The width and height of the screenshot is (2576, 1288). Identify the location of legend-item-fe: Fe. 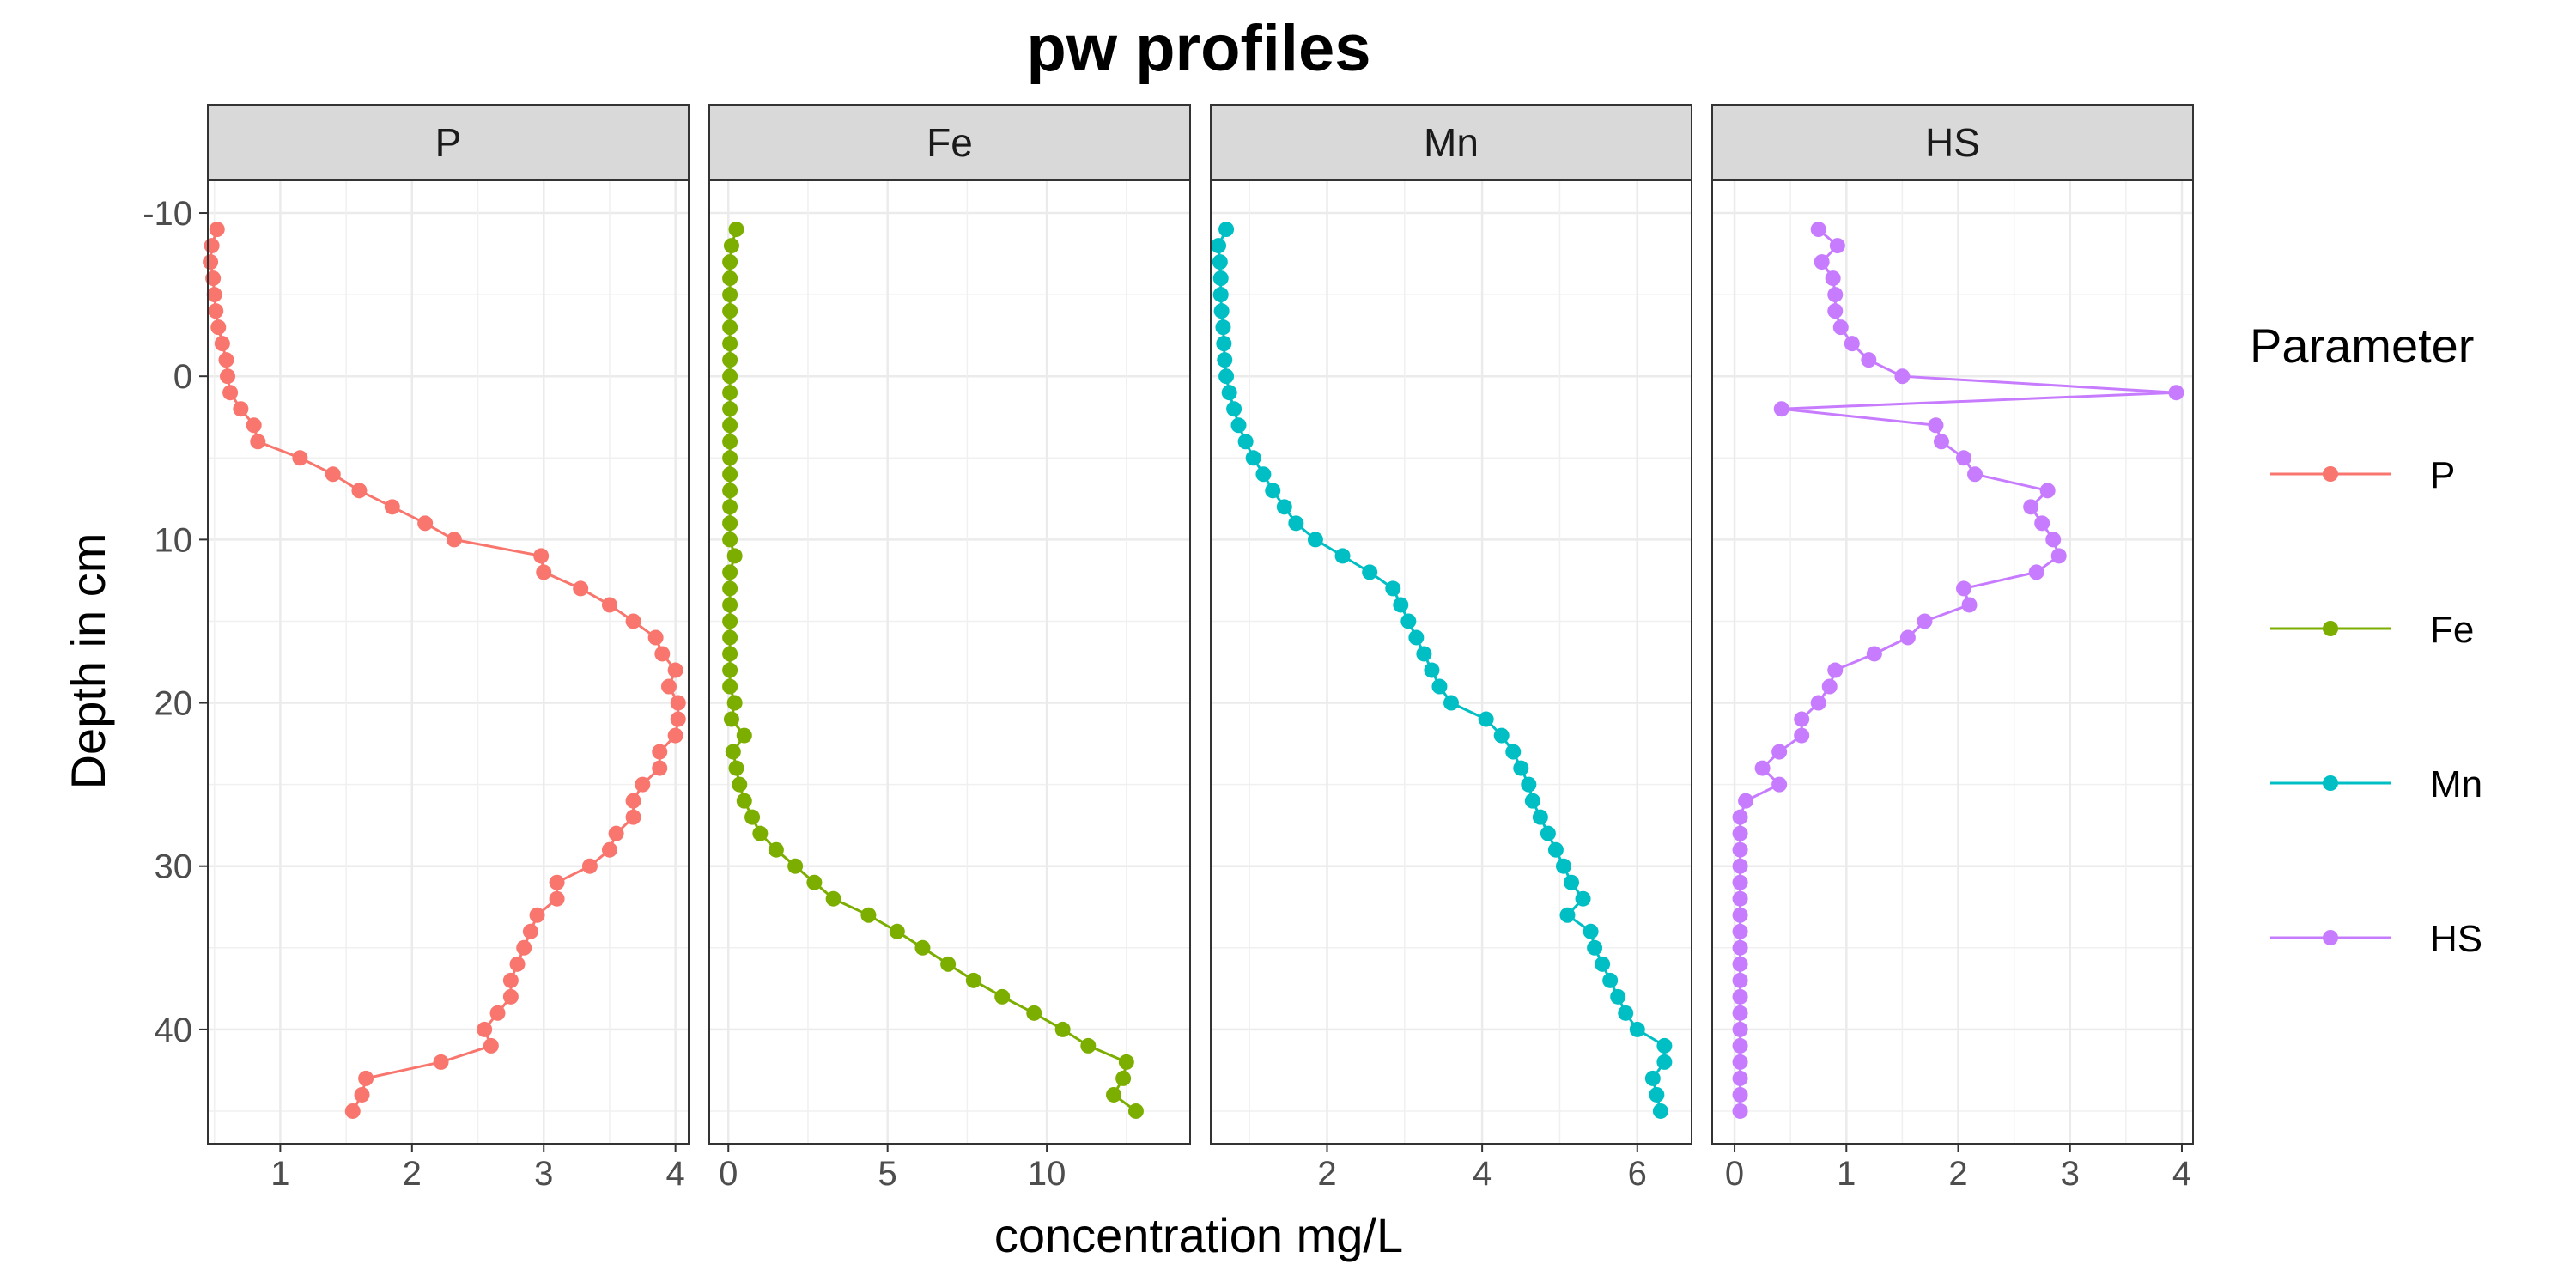
(2372, 630).